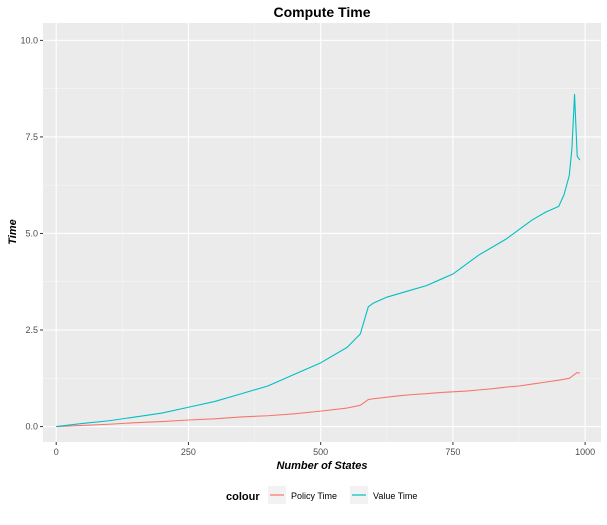 The image size is (607, 525). What do you see at coordinates (314, 496) in the screenshot?
I see `legend-label-policy: Policy Time` at bounding box center [314, 496].